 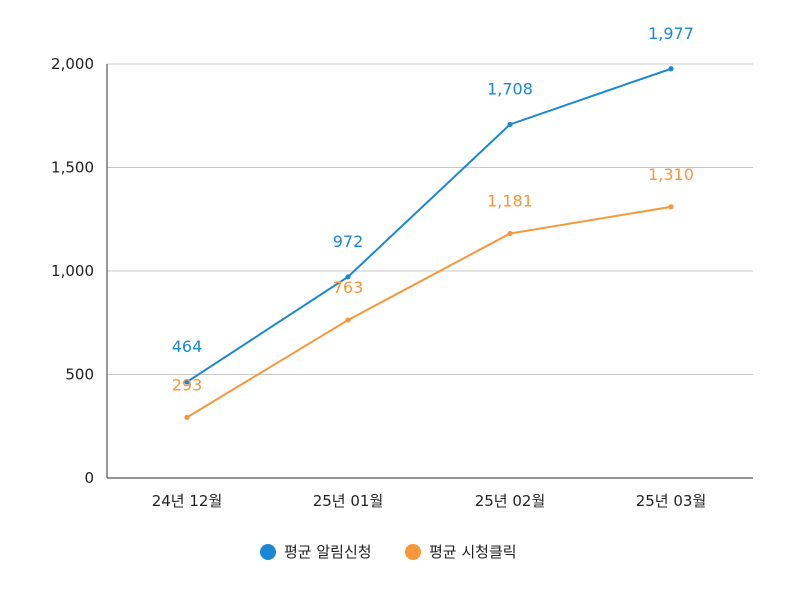 I want to click on y-tick-label: 0, so click(x=89, y=478).